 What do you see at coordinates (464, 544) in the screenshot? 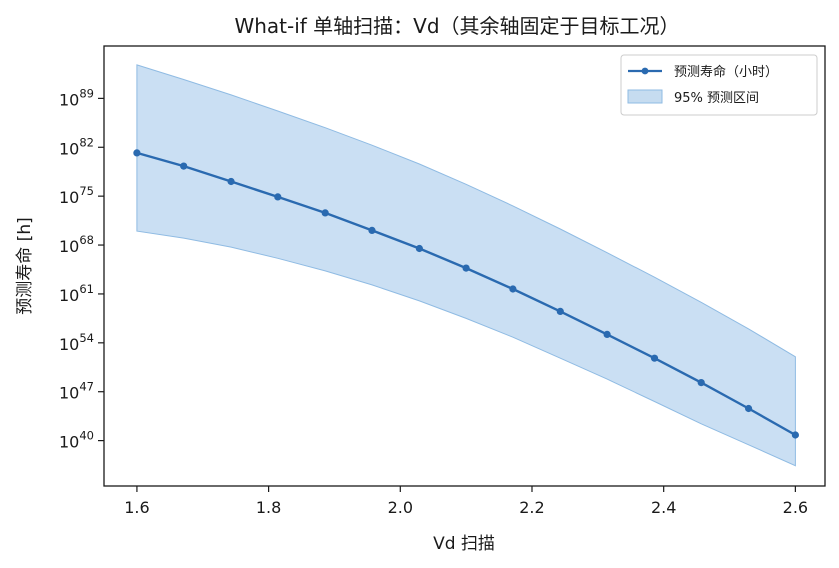
I see `x-axis-label: Vd 扫描` at bounding box center [464, 544].